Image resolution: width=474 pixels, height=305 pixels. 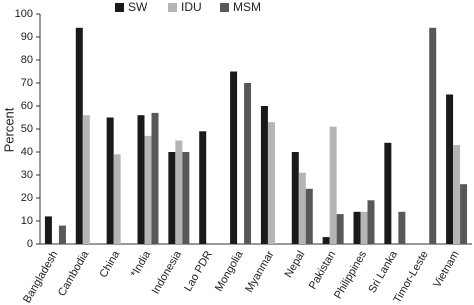 What do you see at coordinates (8, 129) in the screenshot?
I see `y-axis-title: Percent` at bounding box center [8, 129].